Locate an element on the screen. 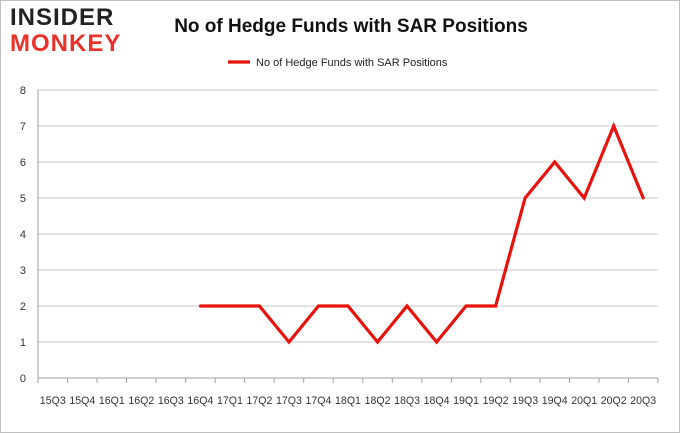 The height and width of the screenshot is (433, 680). logo-line-2: MONKEY is located at coordinates (66, 43).